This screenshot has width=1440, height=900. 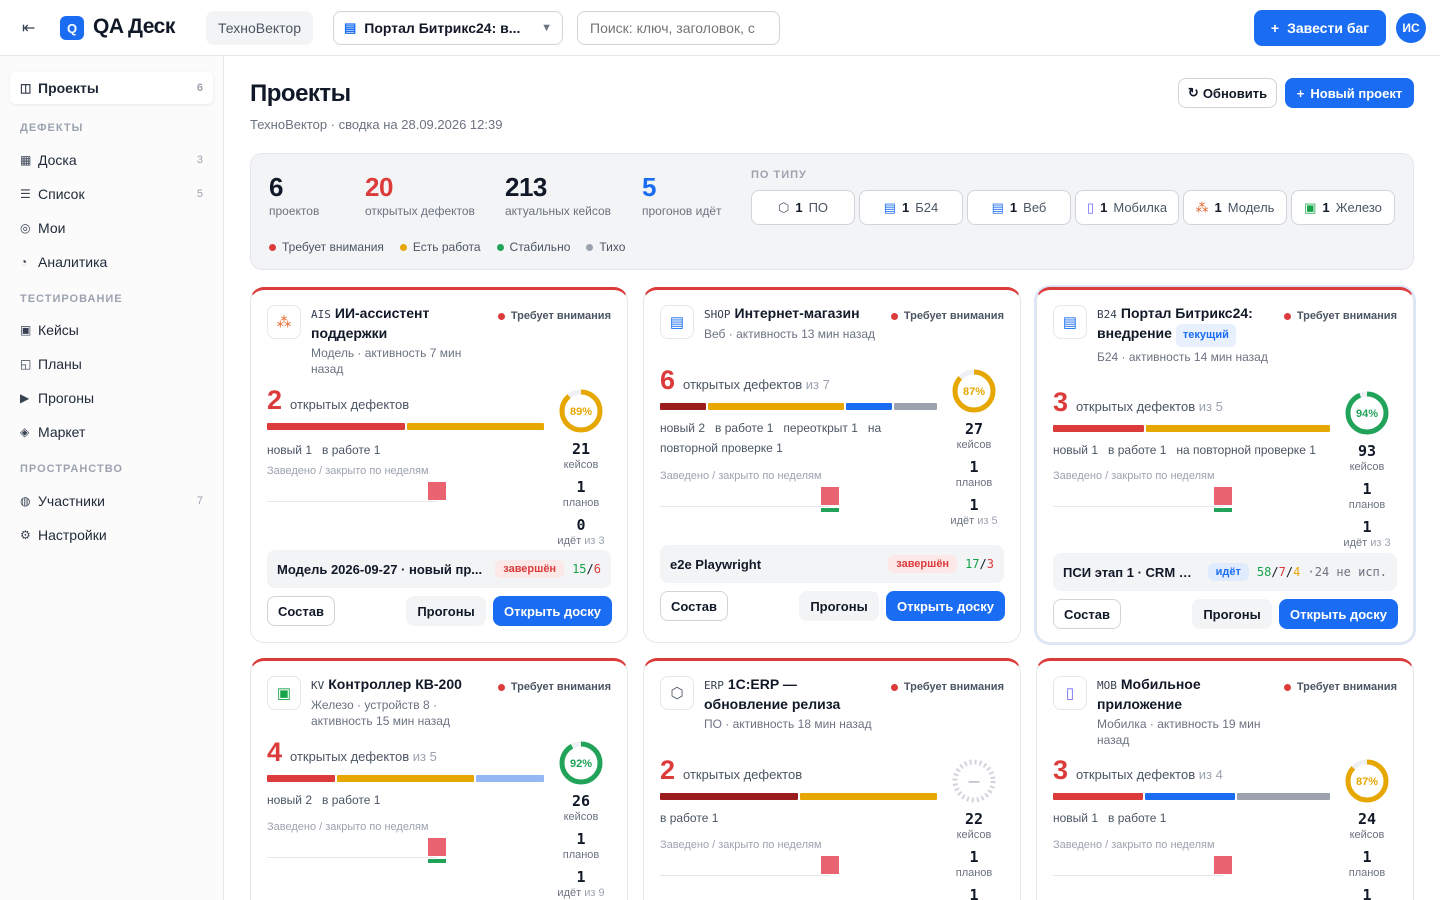 What do you see at coordinates (448, 28) in the screenshot?
I see `project-selector: ▤ Портал Битрикс24: в... ▼` at bounding box center [448, 28].